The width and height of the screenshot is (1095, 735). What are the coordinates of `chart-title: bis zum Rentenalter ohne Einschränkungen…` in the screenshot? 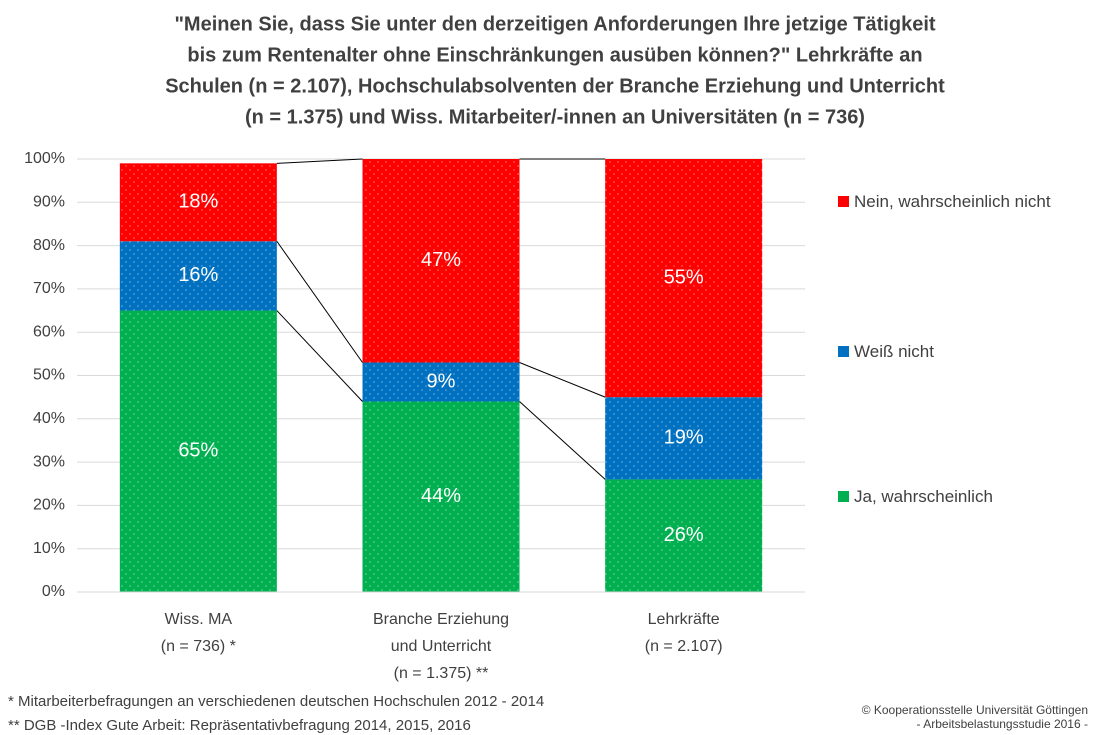 It's located at (554, 55).